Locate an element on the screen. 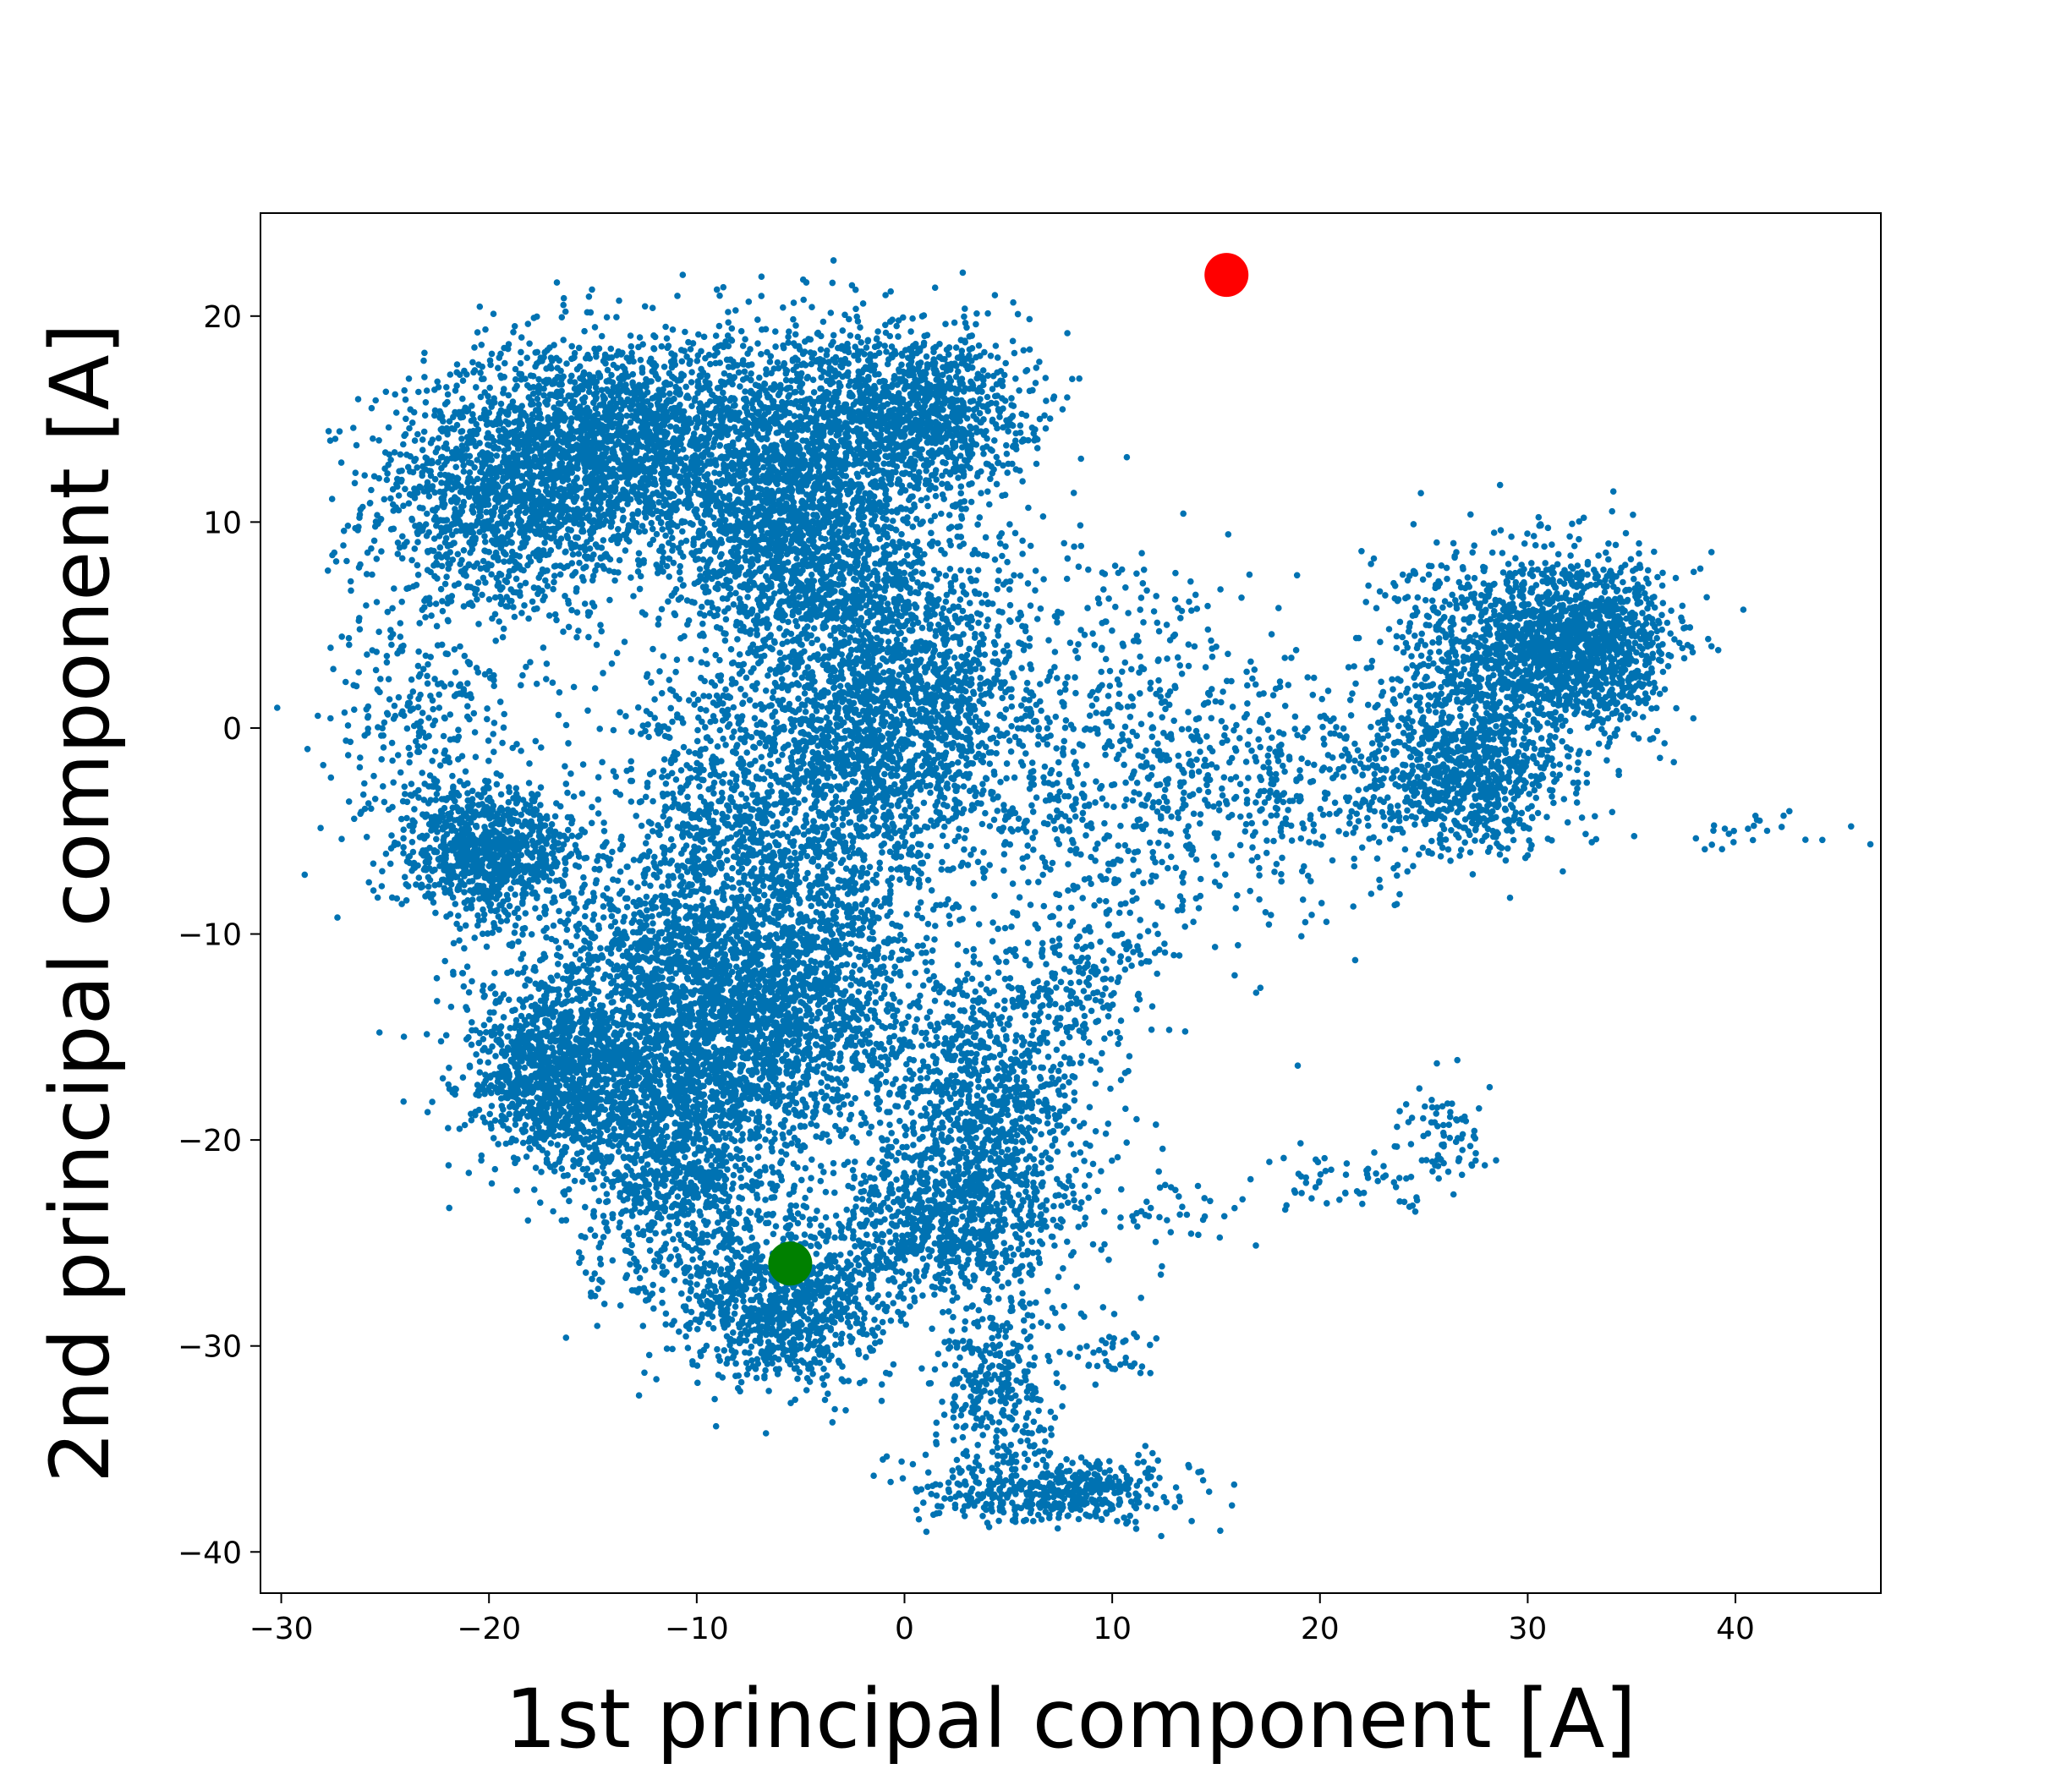 The height and width of the screenshot is (1780, 2072). y-axis-ticks: −40 −30 −20 −10 0 10 20 is located at coordinates (219, 935).